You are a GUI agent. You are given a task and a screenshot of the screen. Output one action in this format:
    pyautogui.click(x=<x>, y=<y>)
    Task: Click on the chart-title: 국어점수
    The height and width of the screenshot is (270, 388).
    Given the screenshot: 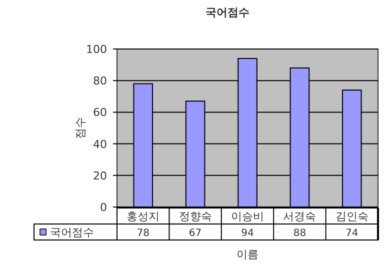 What is the action you would take?
    pyautogui.click(x=228, y=12)
    